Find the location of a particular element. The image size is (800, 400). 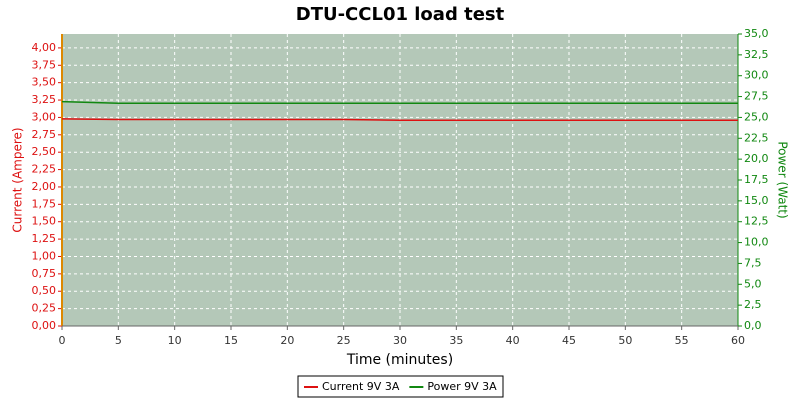

y-tick-label: 0,00 is located at coordinates (44, 325).